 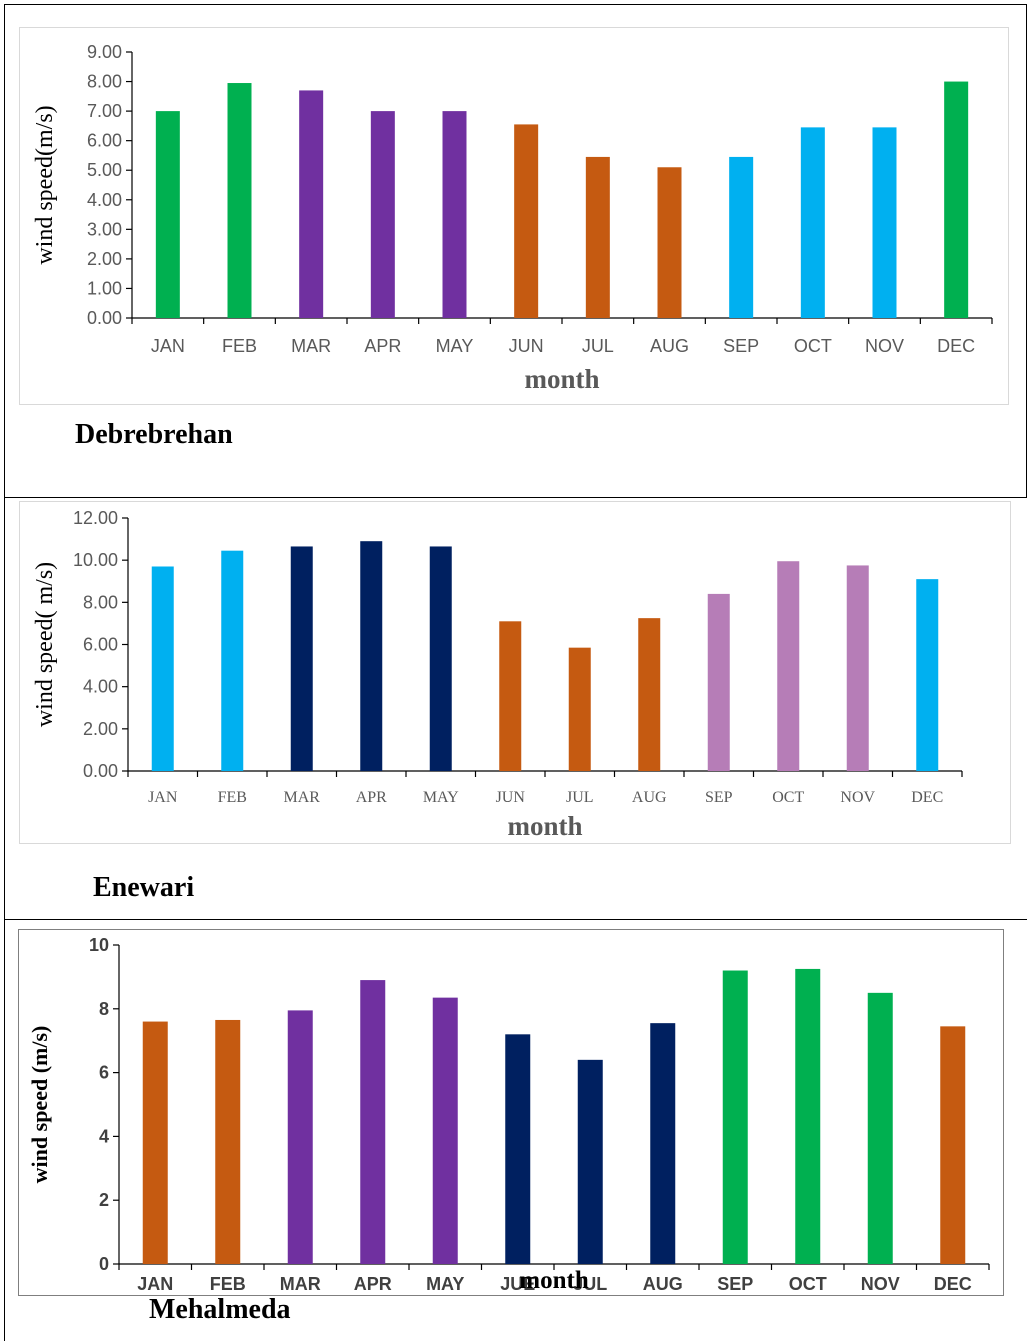 I want to click on y-tick-label: 0, so click(x=104, y=1264).